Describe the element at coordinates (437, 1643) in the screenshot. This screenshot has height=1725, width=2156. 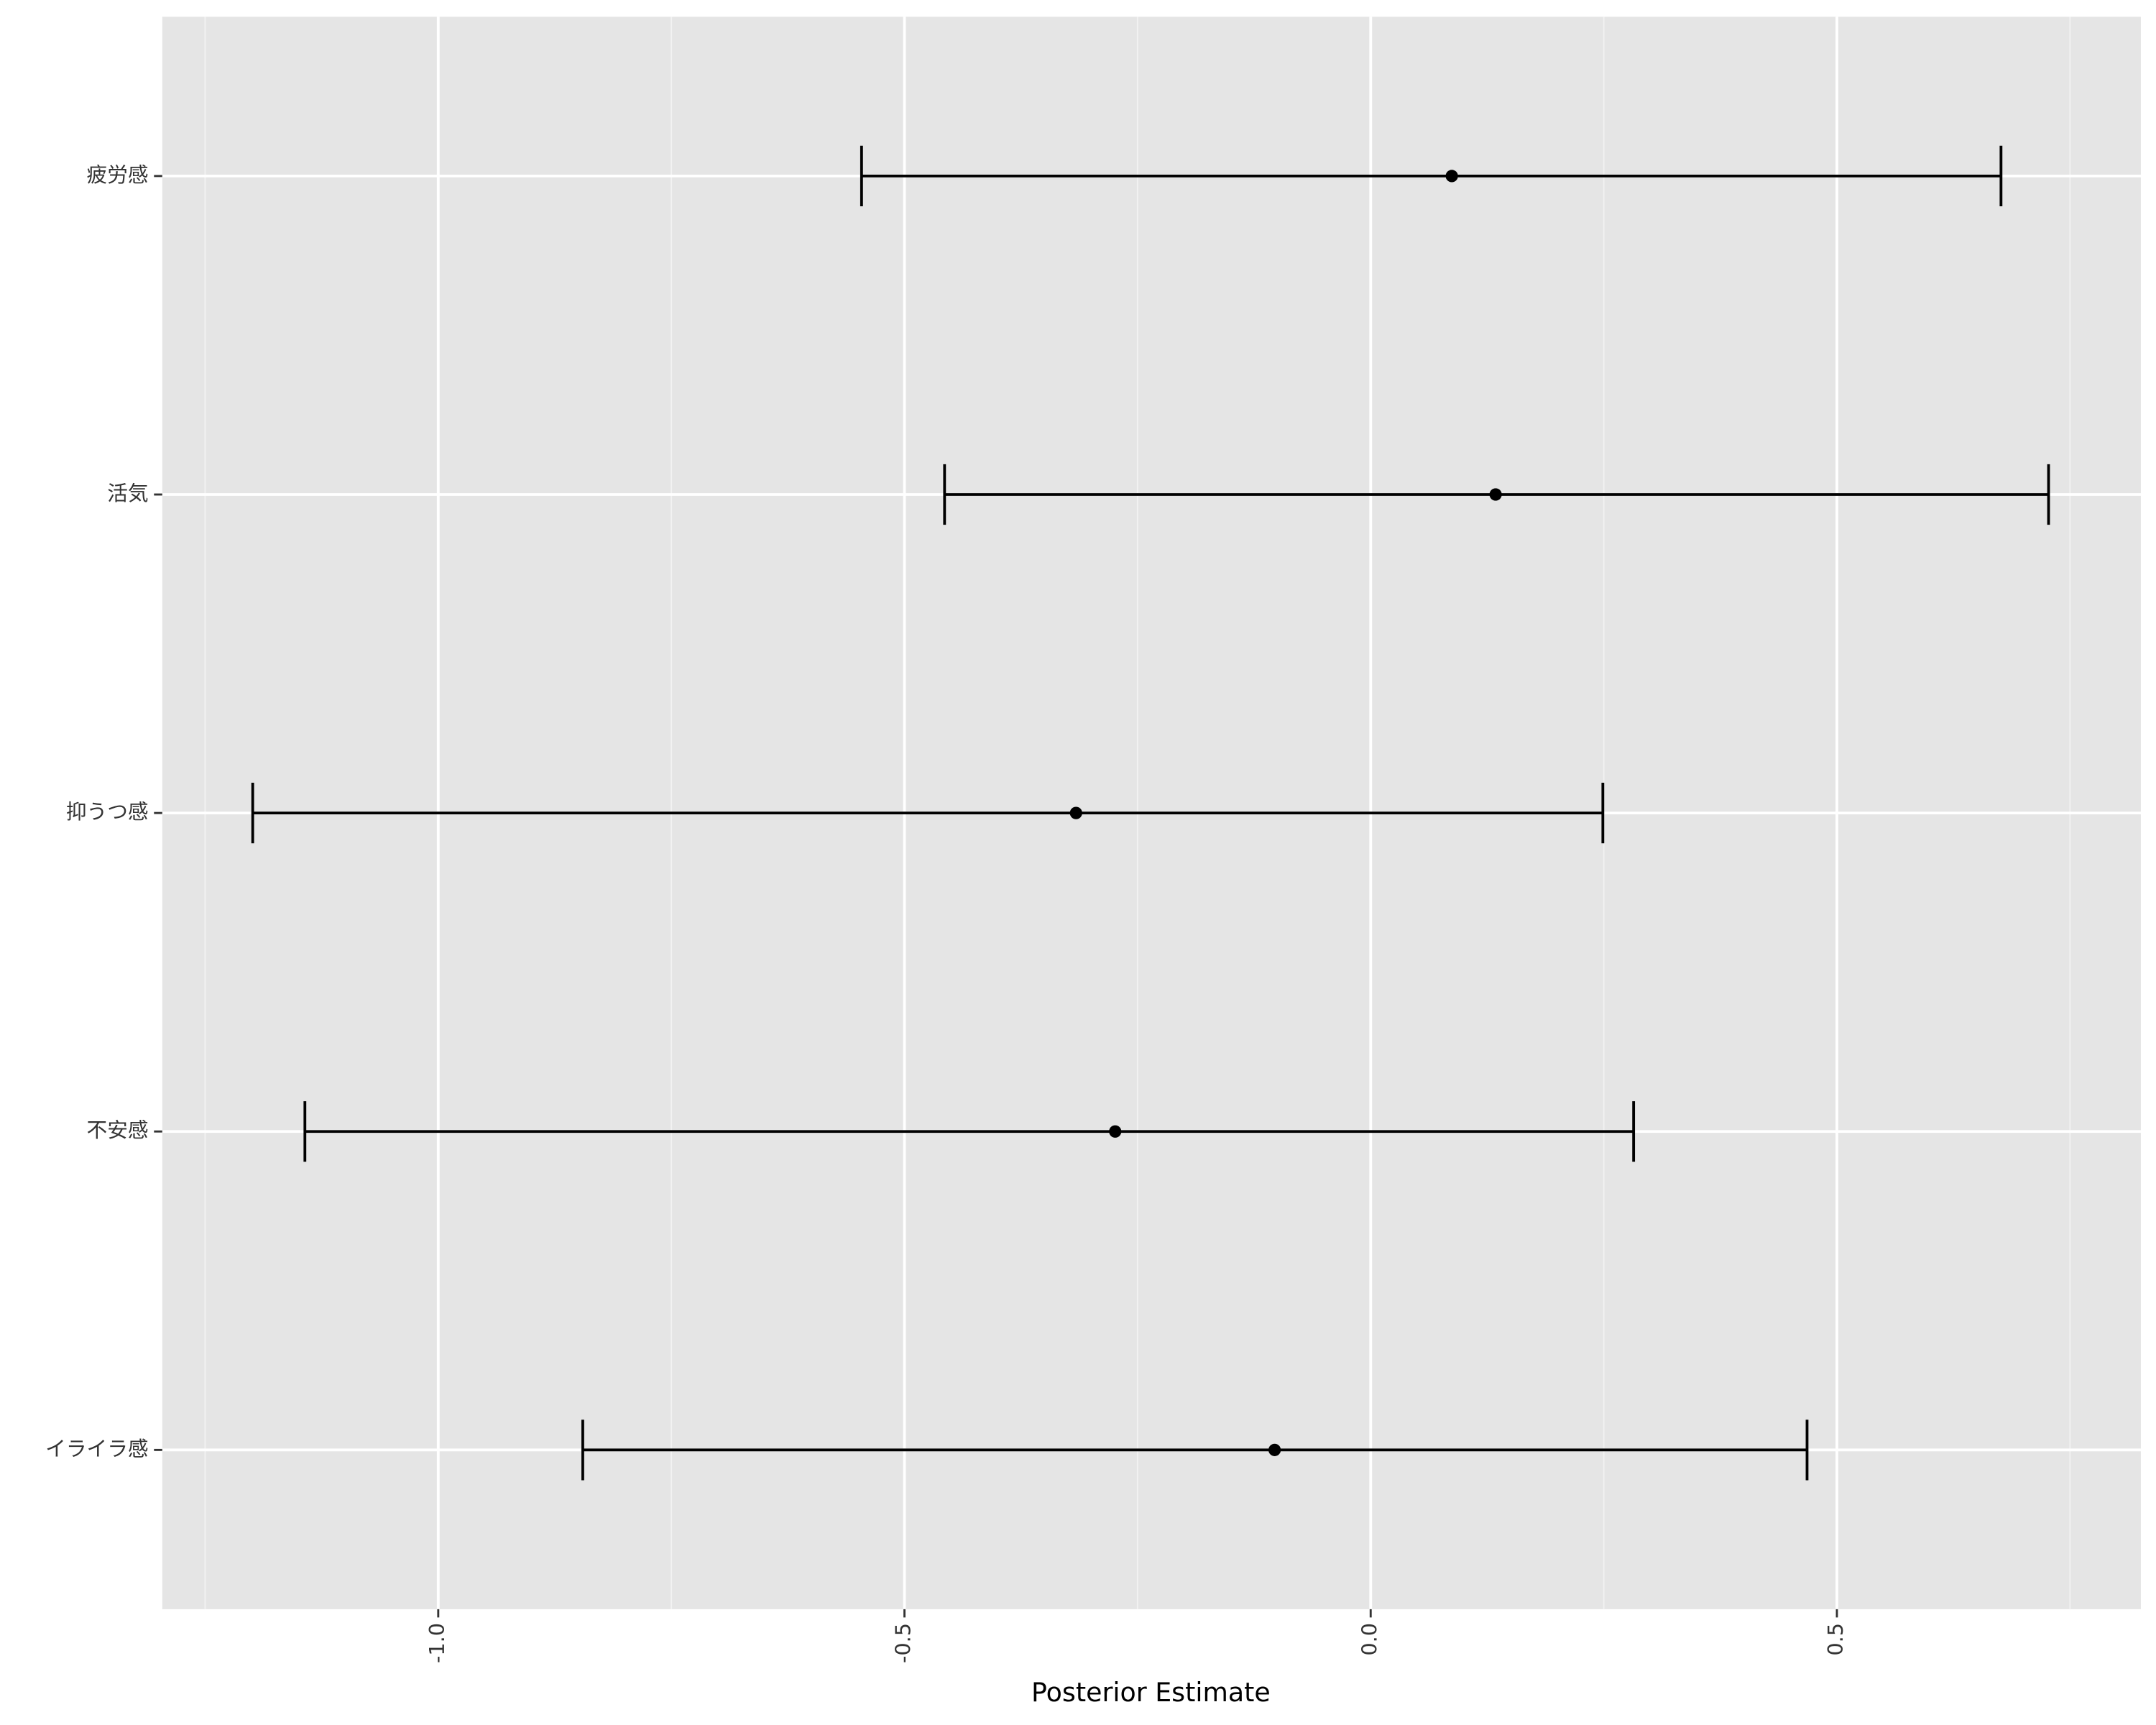
I see `x-tick-label: -1.0` at that location.